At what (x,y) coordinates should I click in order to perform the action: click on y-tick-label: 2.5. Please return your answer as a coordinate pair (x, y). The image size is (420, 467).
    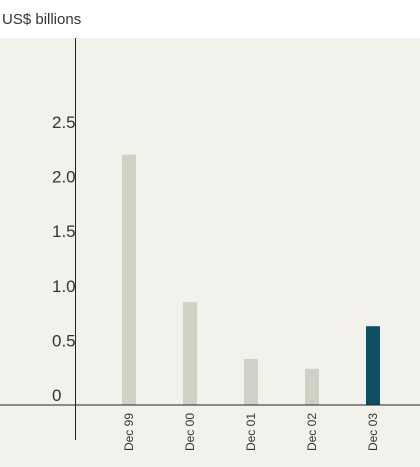
    Looking at the image, I should click on (64, 122).